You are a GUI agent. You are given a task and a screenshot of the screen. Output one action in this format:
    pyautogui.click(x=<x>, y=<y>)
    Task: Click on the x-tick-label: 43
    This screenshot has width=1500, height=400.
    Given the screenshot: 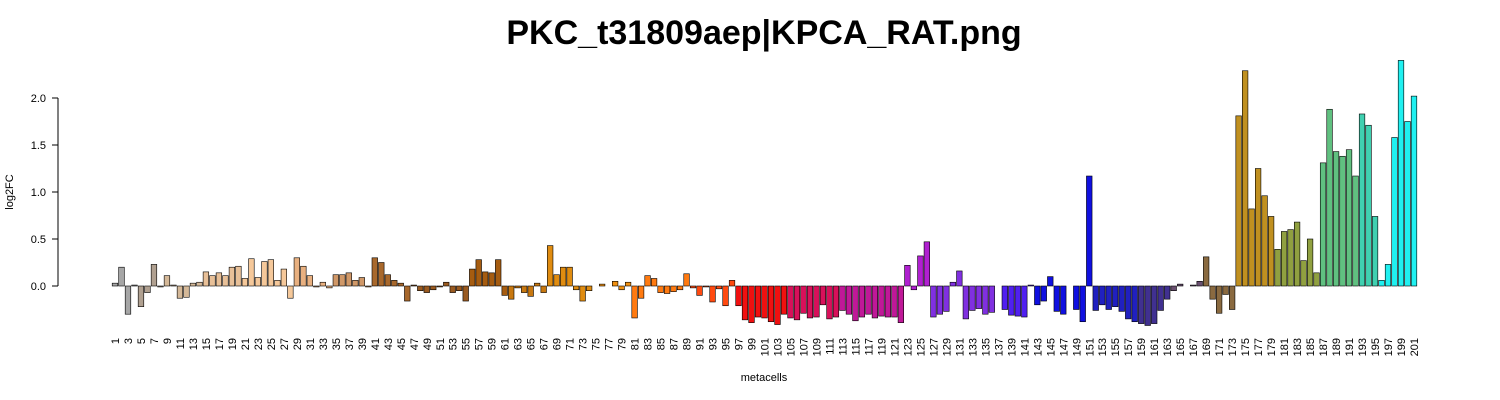 What is the action you would take?
    pyautogui.click(x=389, y=344)
    